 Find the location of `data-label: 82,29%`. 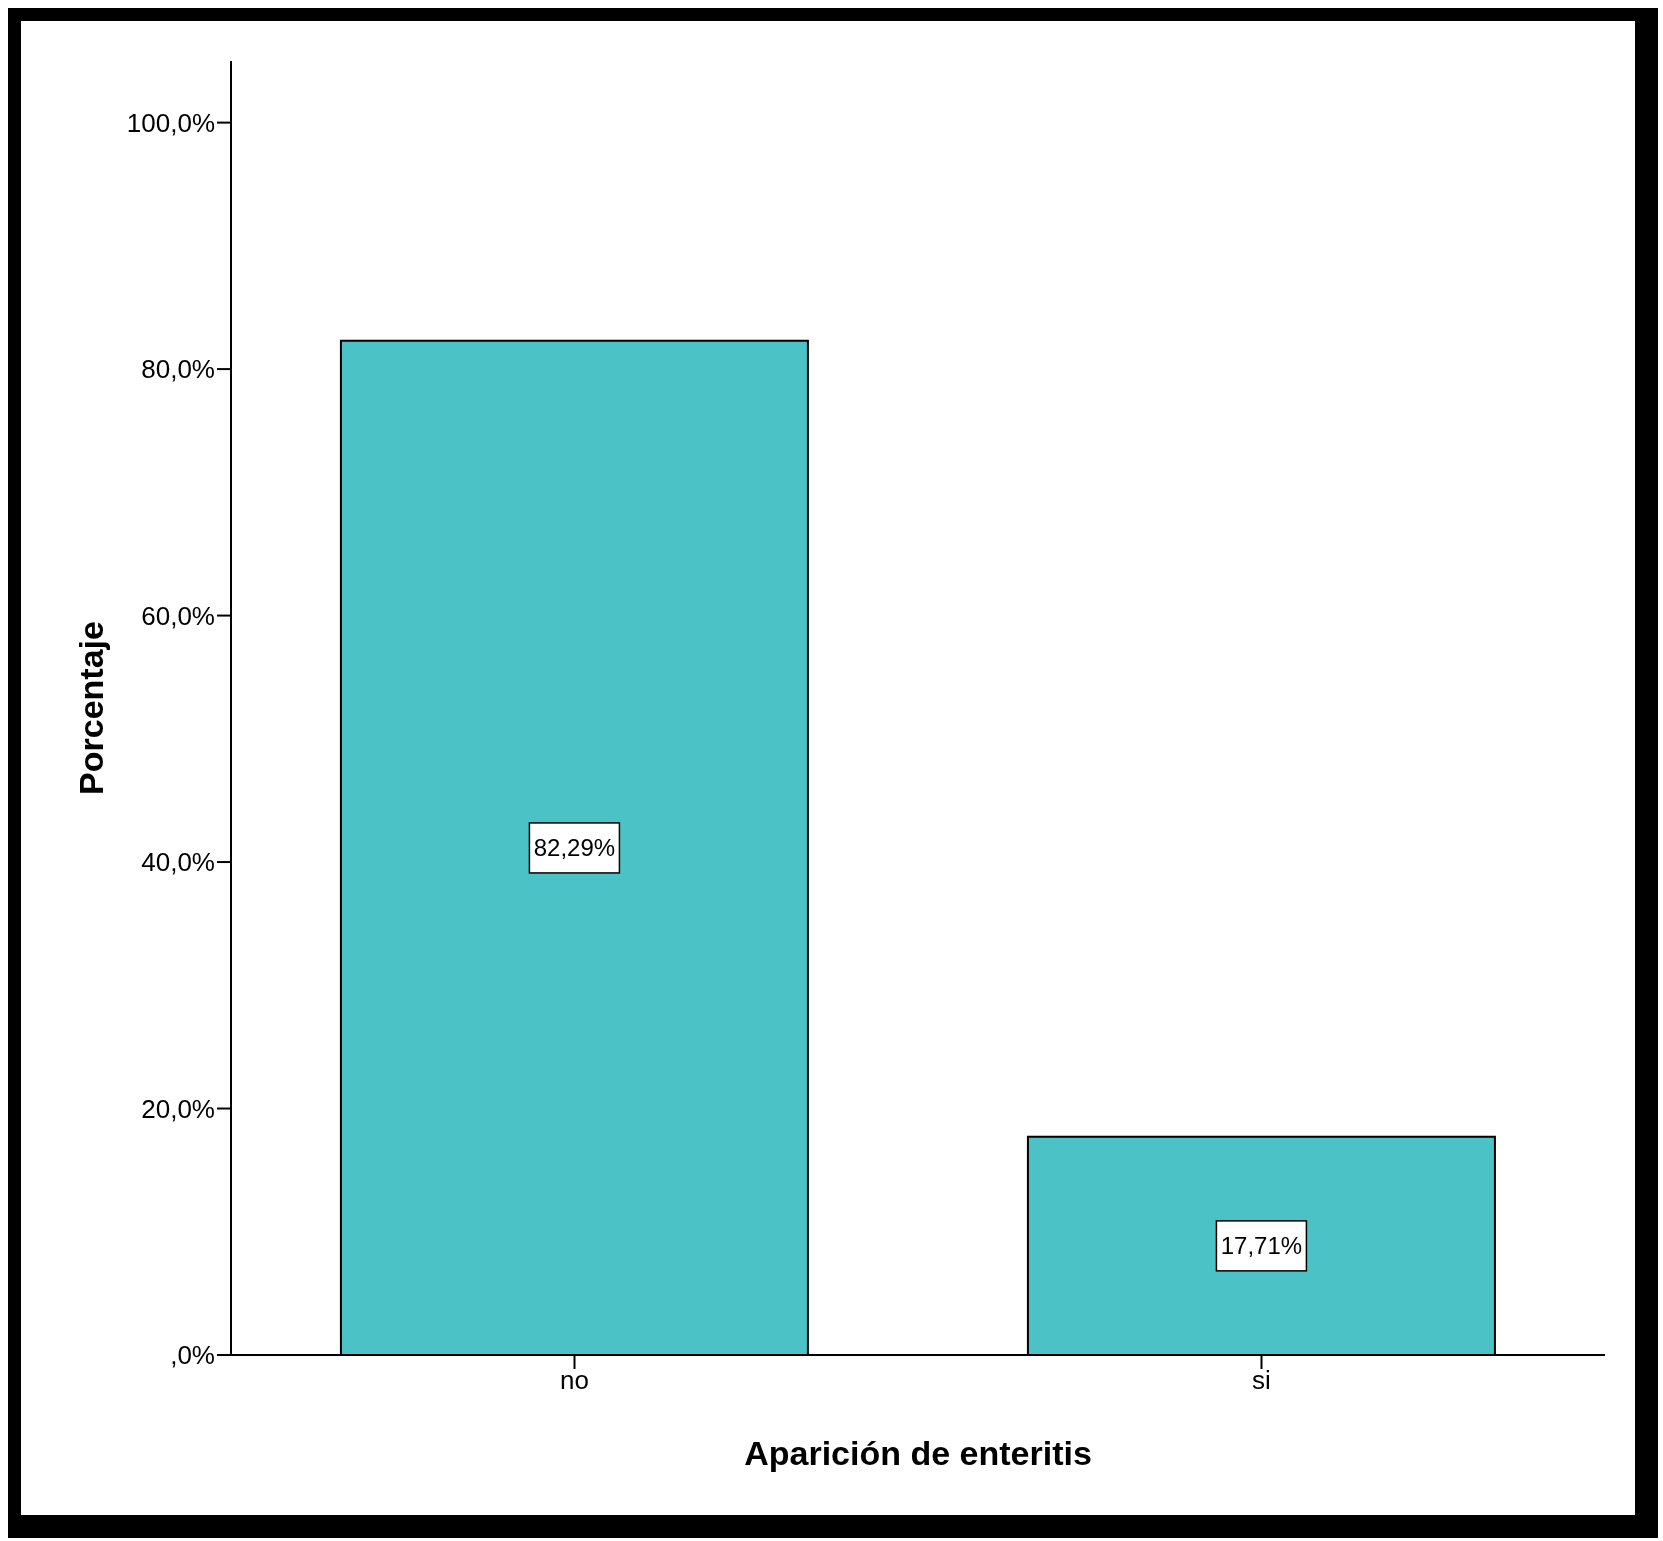

data-label: 82,29% is located at coordinates (574, 848).